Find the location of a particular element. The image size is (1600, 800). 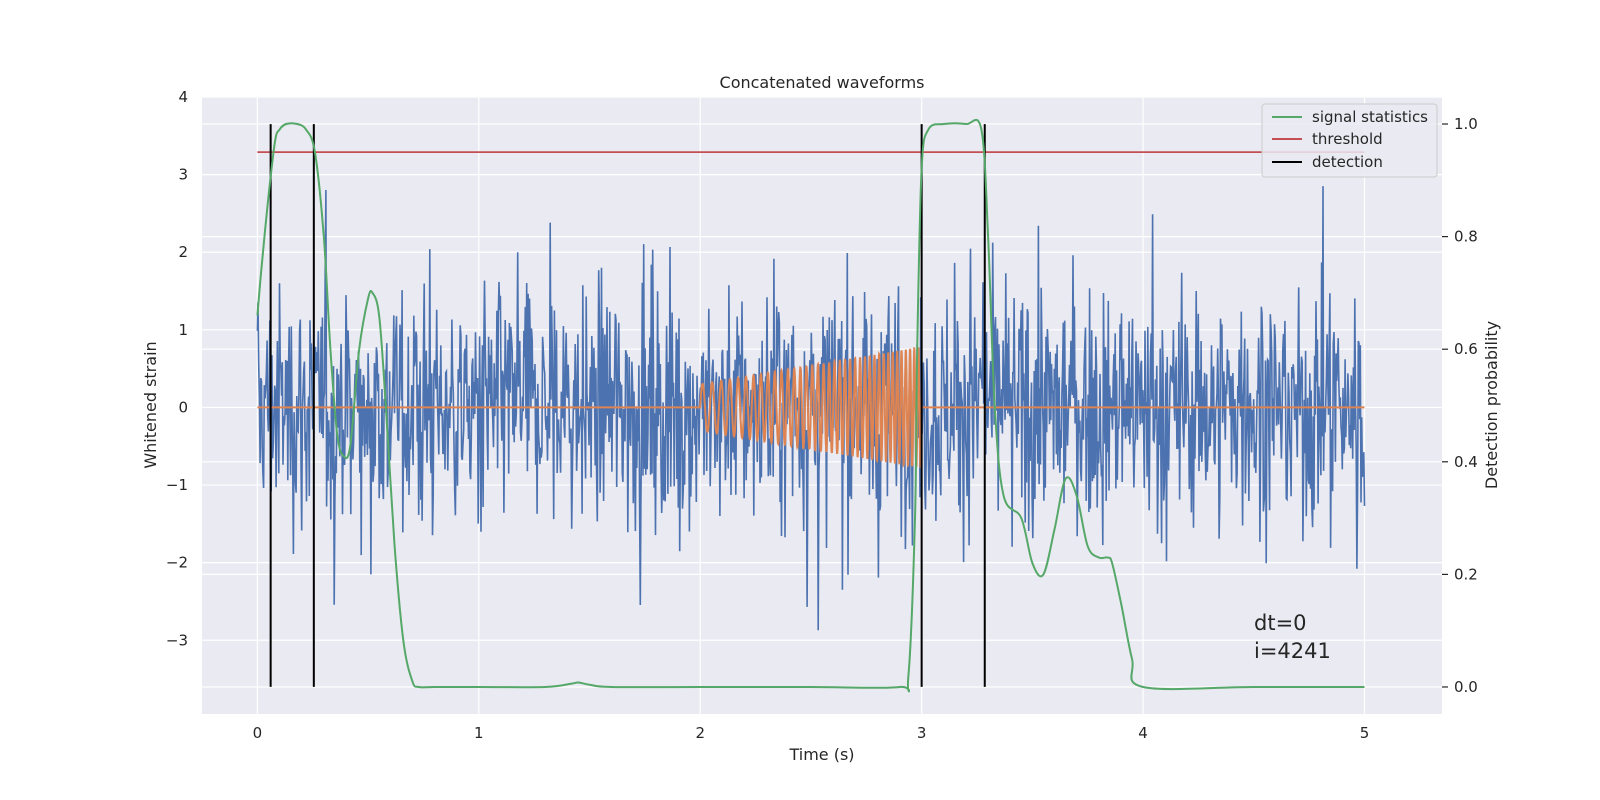

y2-tick-label: 0.8 is located at coordinates (1466, 237).